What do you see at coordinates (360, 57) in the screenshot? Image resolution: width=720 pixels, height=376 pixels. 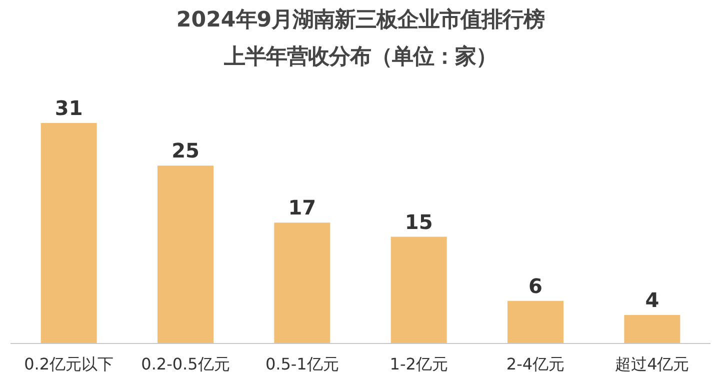 I see `chart-subtitle: 上半年营收分布（单位：家）` at bounding box center [360, 57].